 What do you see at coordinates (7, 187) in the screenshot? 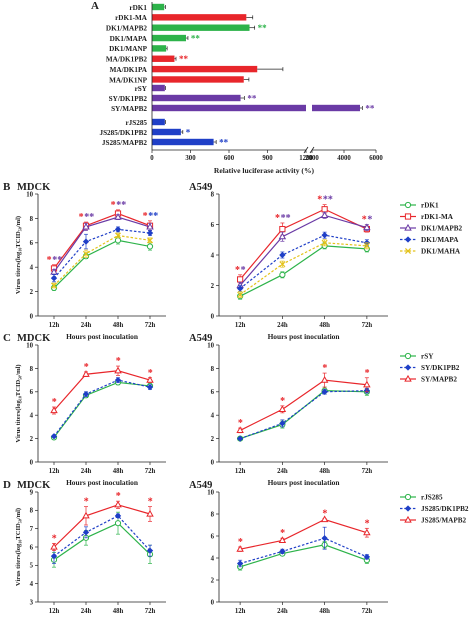
I see `panel-letter: B` at bounding box center [7, 187].